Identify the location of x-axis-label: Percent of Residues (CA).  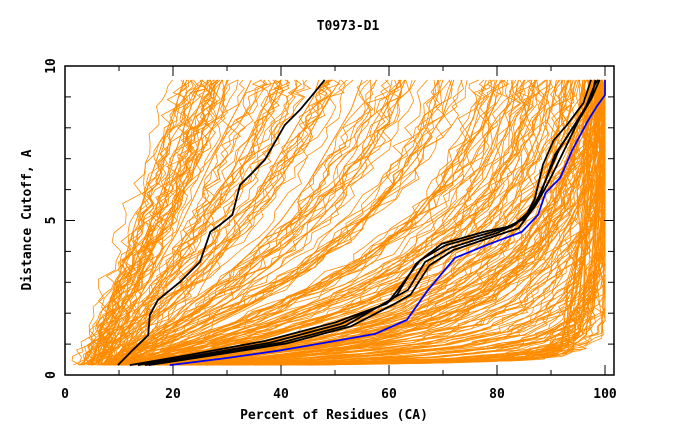
(334, 415).